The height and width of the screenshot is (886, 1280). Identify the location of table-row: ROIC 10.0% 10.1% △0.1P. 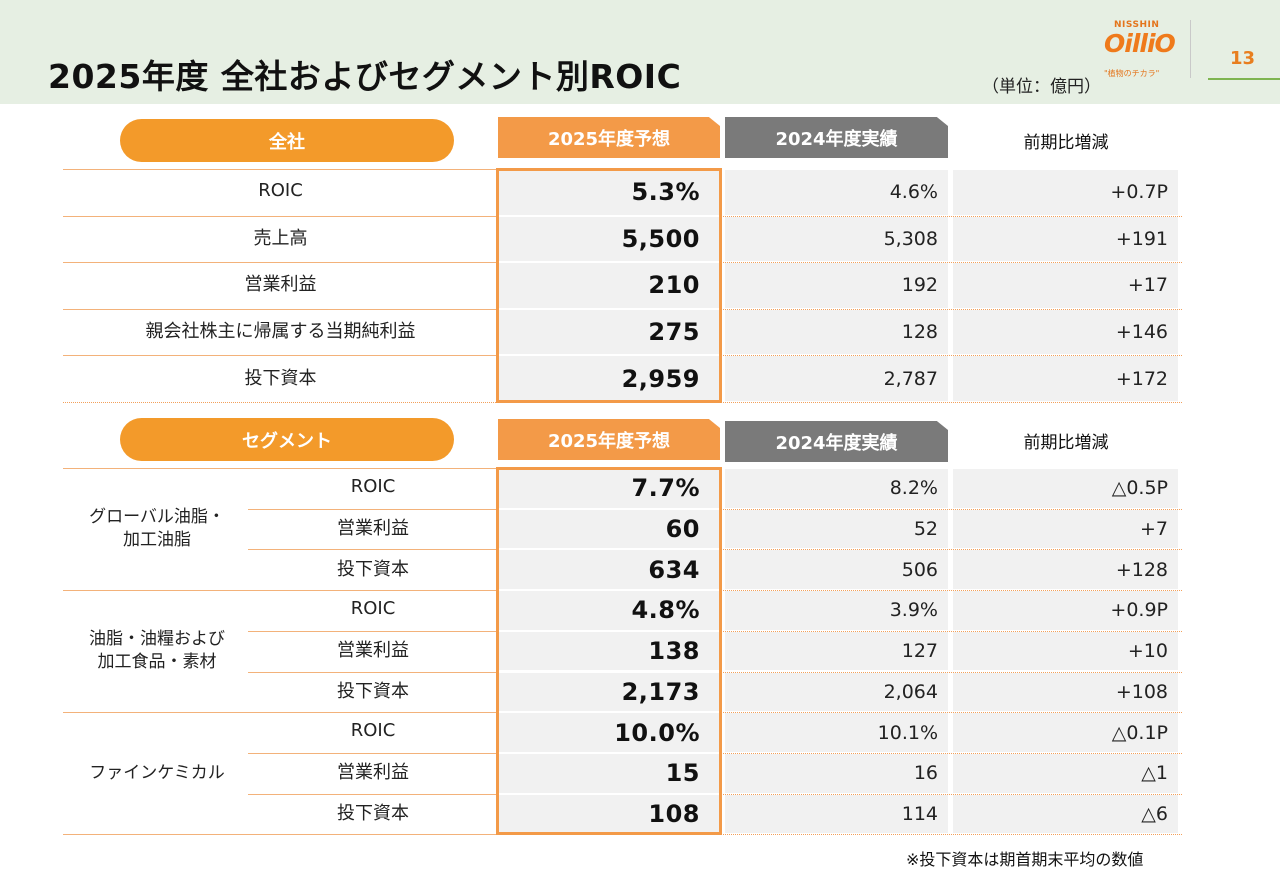
(640, 732).